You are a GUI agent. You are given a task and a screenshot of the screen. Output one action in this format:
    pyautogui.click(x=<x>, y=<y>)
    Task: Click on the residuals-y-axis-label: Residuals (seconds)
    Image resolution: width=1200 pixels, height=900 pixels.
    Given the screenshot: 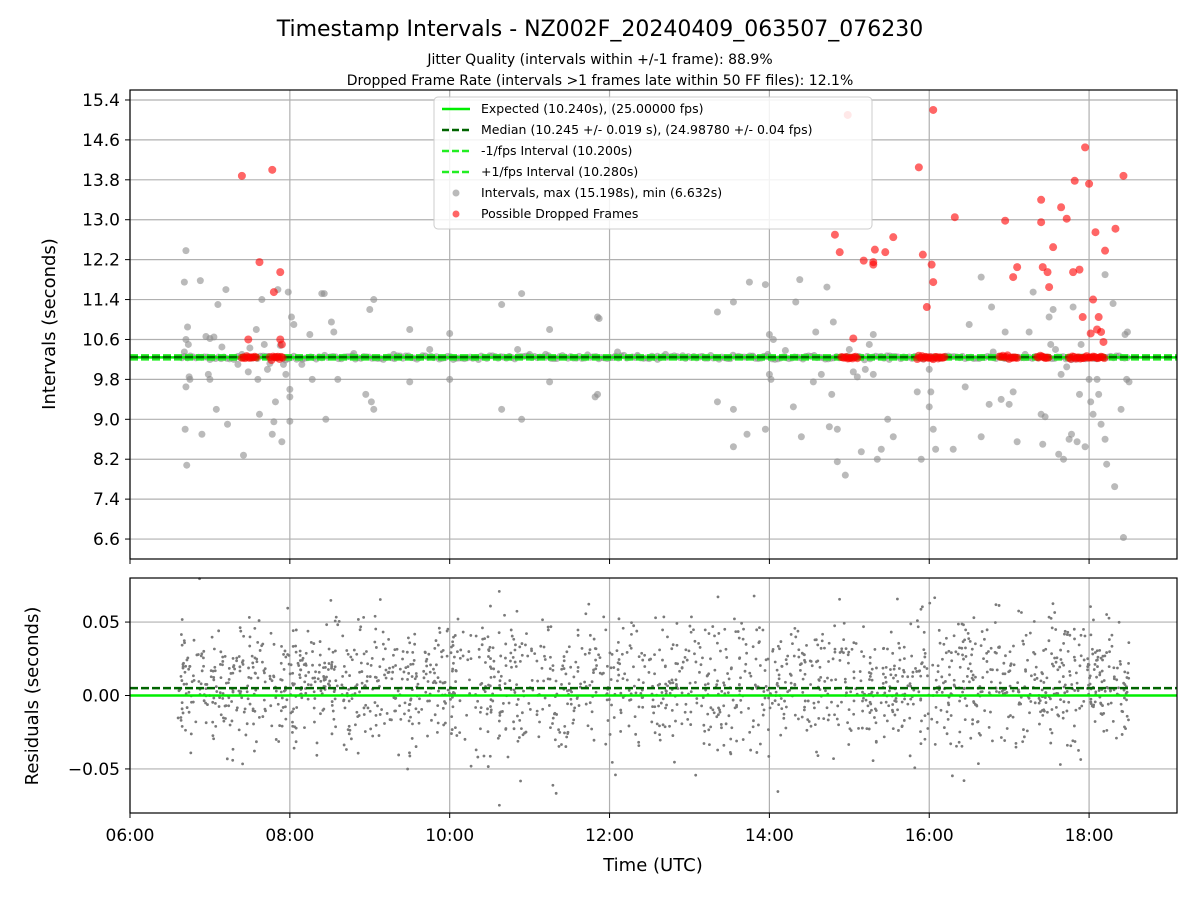 What is the action you would take?
    pyautogui.click(x=32, y=696)
    